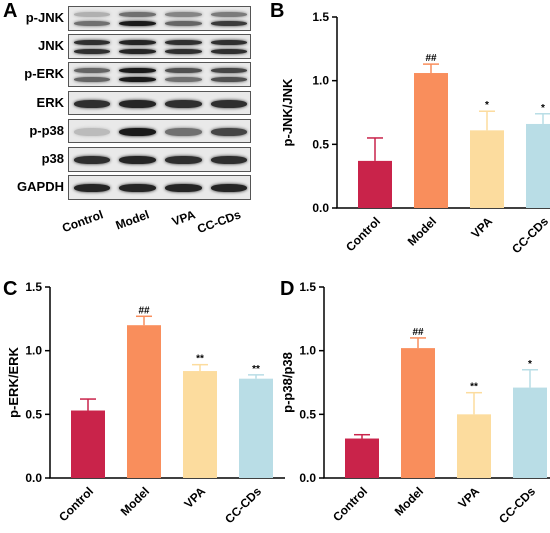 Image resolution: width=550 pixels, height=533 pixels. What do you see at coordinates (287, 289) in the screenshot?
I see `panel-letter-d: D` at bounding box center [287, 289].